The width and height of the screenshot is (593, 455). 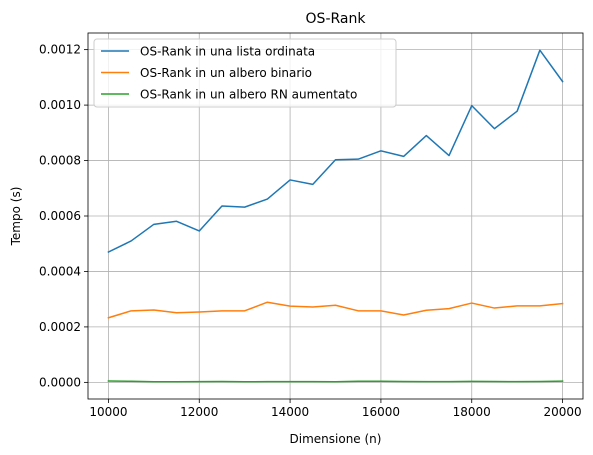 What do you see at coordinates (336, 439) in the screenshot?
I see `x-axis-label: Dimensione (n)` at bounding box center [336, 439].